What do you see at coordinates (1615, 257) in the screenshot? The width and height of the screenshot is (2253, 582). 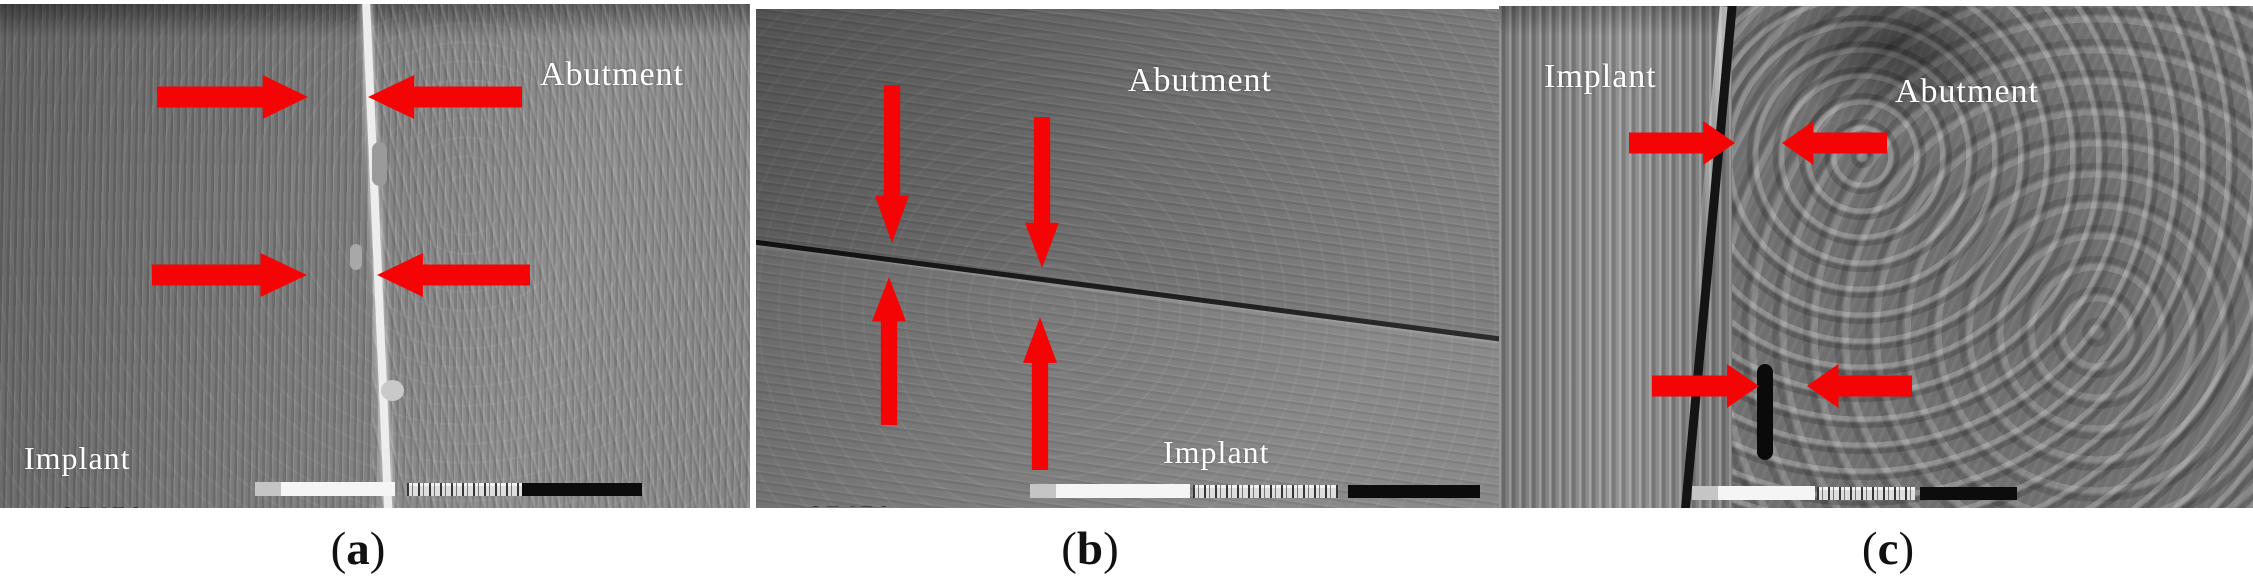 I see `implant-surface-texture` at bounding box center [1615, 257].